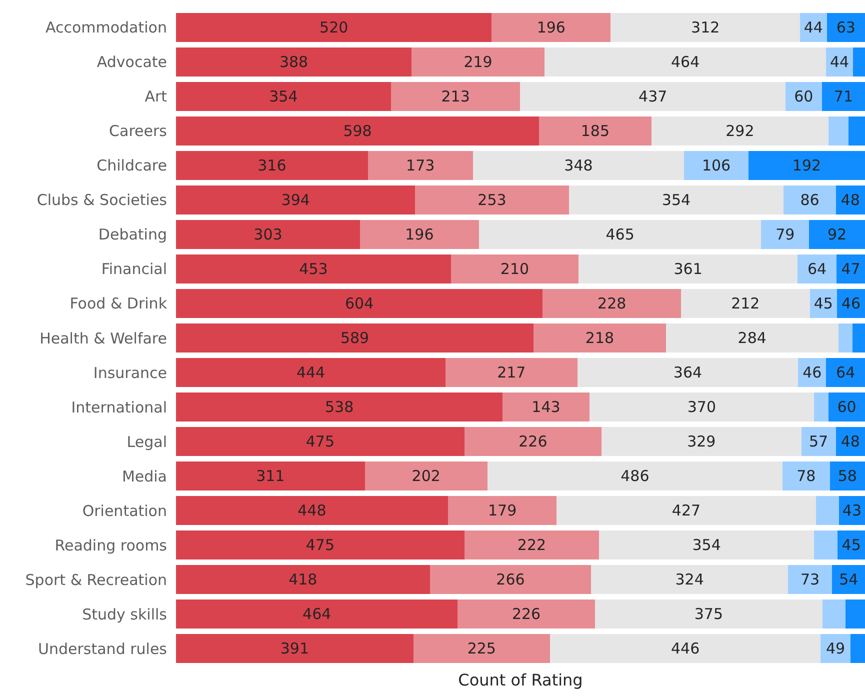  What do you see at coordinates (852, 511) in the screenshot?
I see `data-label: 43` at bounding box center [852, 511].